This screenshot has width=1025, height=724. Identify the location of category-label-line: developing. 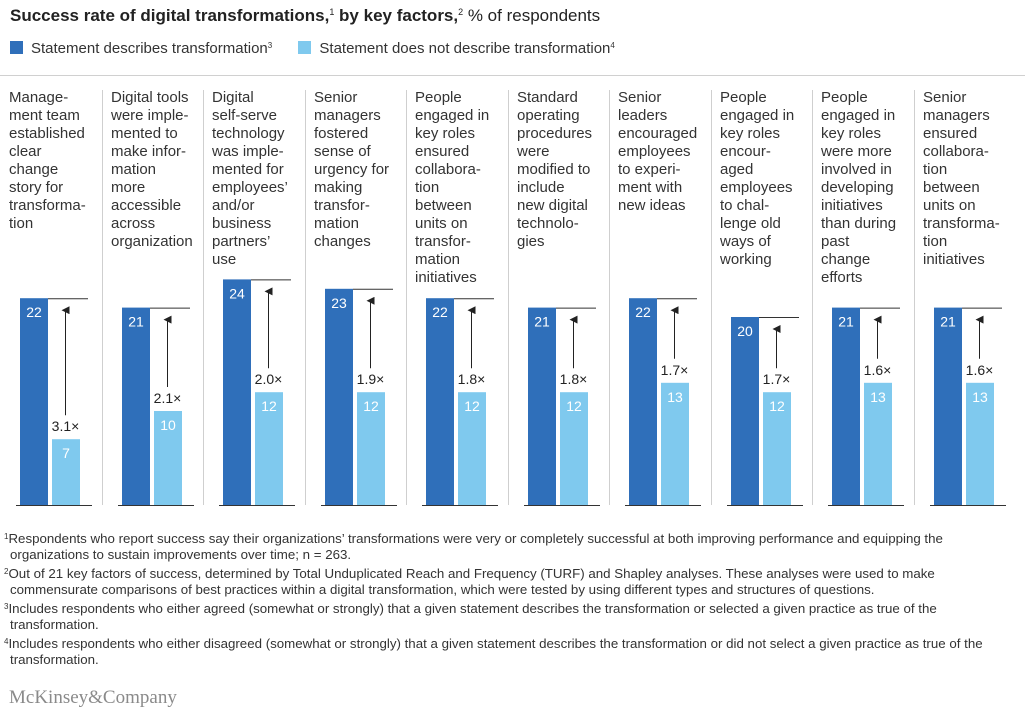
(857, 187).